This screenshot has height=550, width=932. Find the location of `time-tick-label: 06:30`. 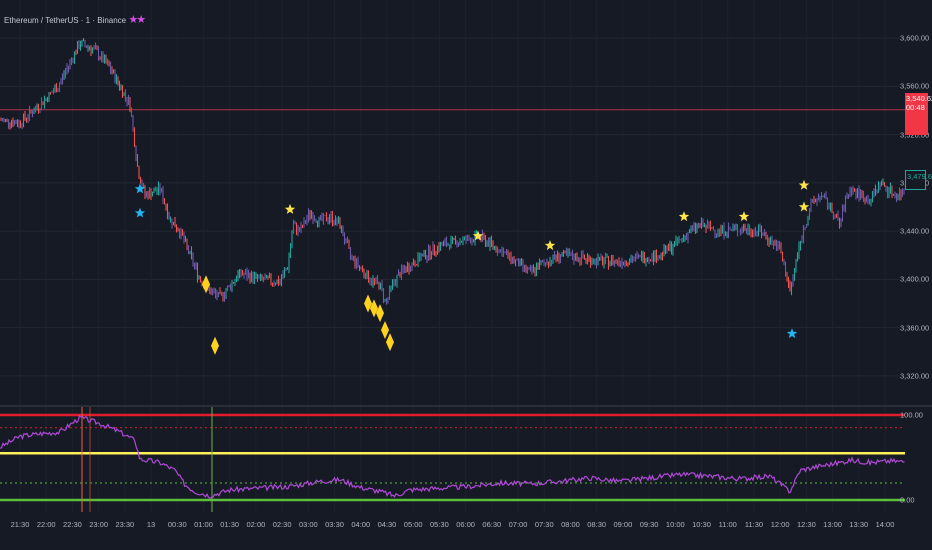

time-tick-label: 06:30 is located at coordinates (492, 524).